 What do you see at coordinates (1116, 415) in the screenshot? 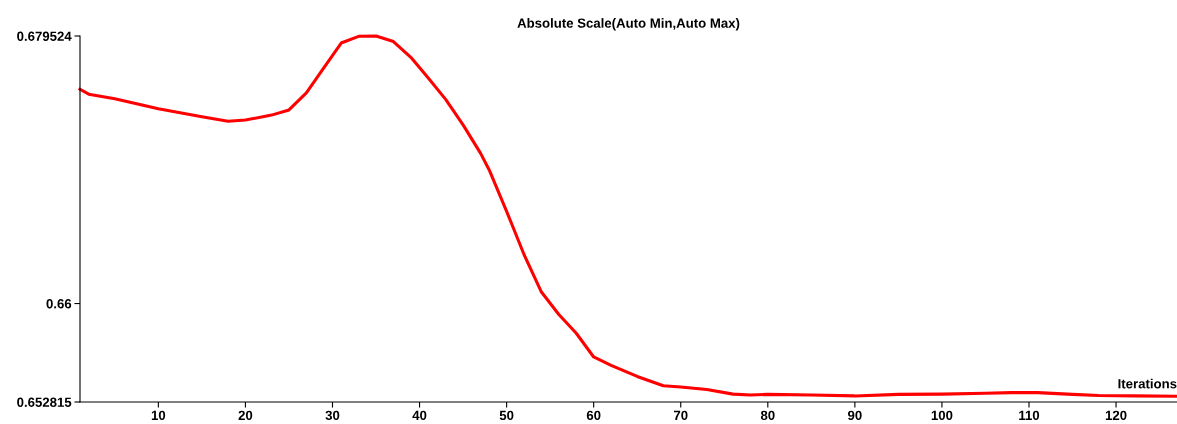
I see `x-tick-label: 120` at bounding box center [1116, 415].